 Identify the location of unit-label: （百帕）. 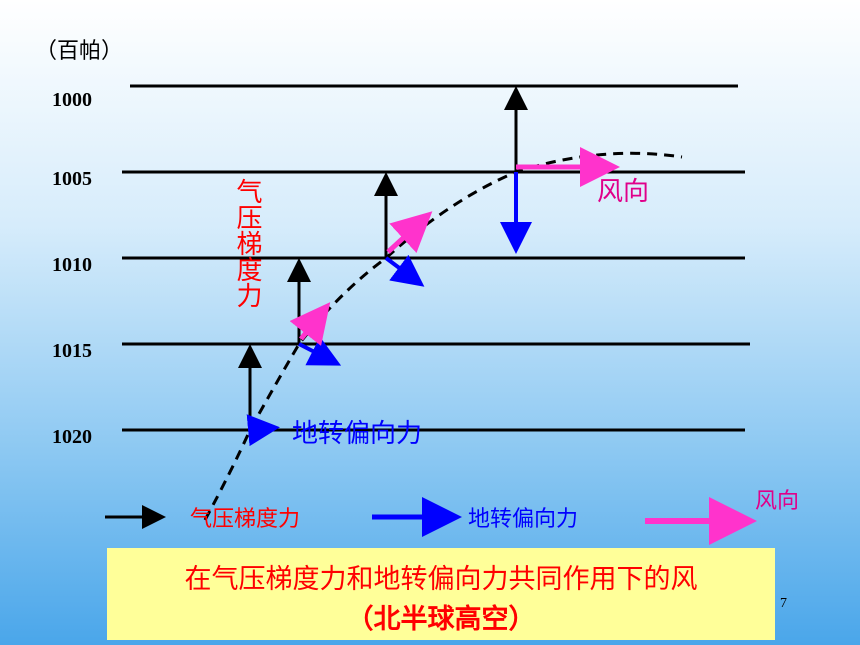
(79, 51).